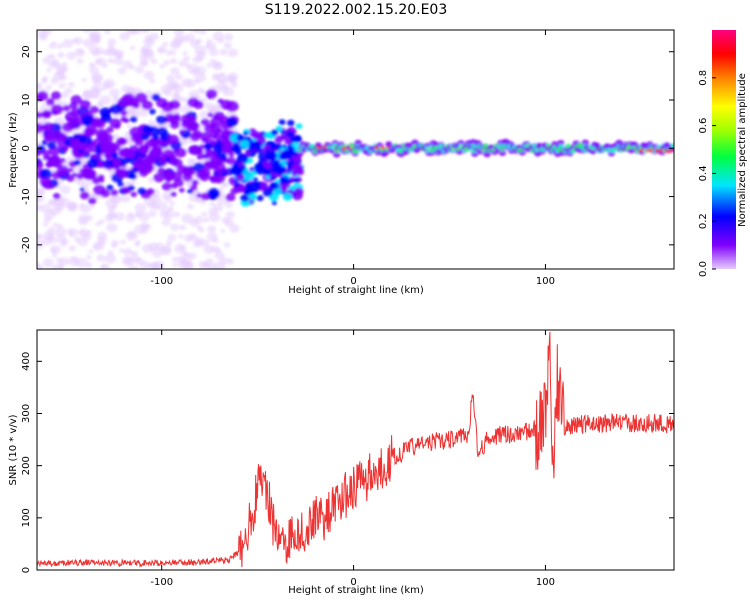 Image resolution: width=750 pixels, height=600 pixels. I want to click on colorbar-label: Normalized spectral amplitude, so click(742, 150).